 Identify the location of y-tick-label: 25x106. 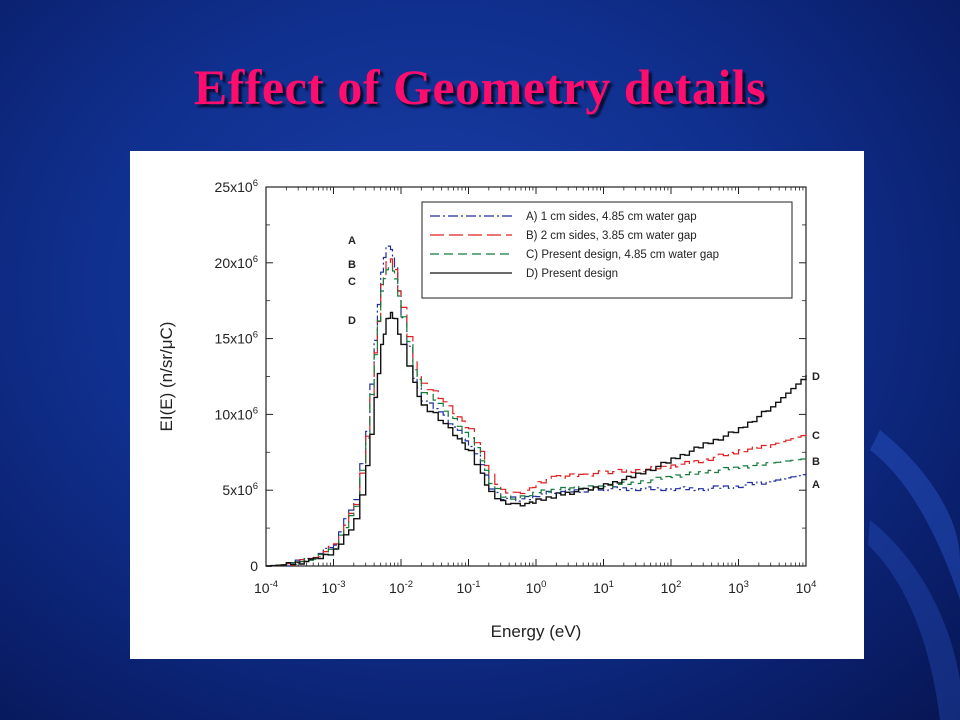
(236, 186).